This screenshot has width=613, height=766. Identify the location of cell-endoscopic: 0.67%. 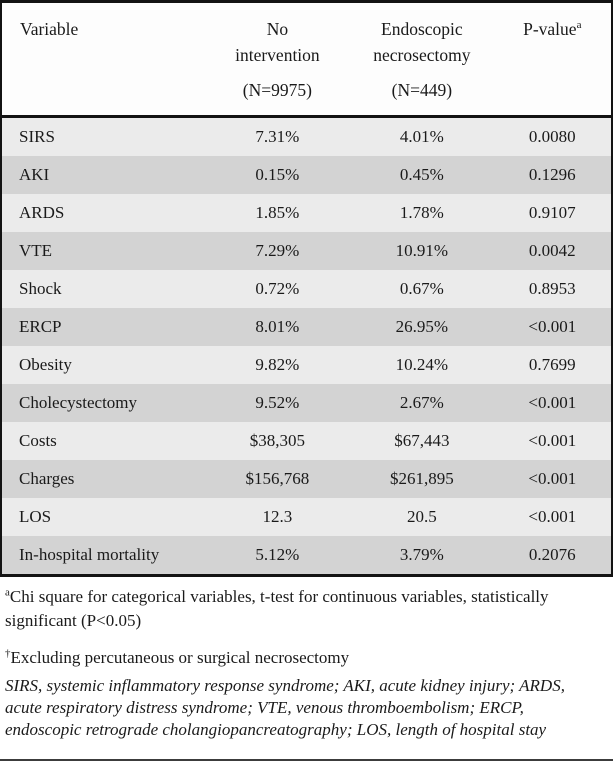
(421, 288).